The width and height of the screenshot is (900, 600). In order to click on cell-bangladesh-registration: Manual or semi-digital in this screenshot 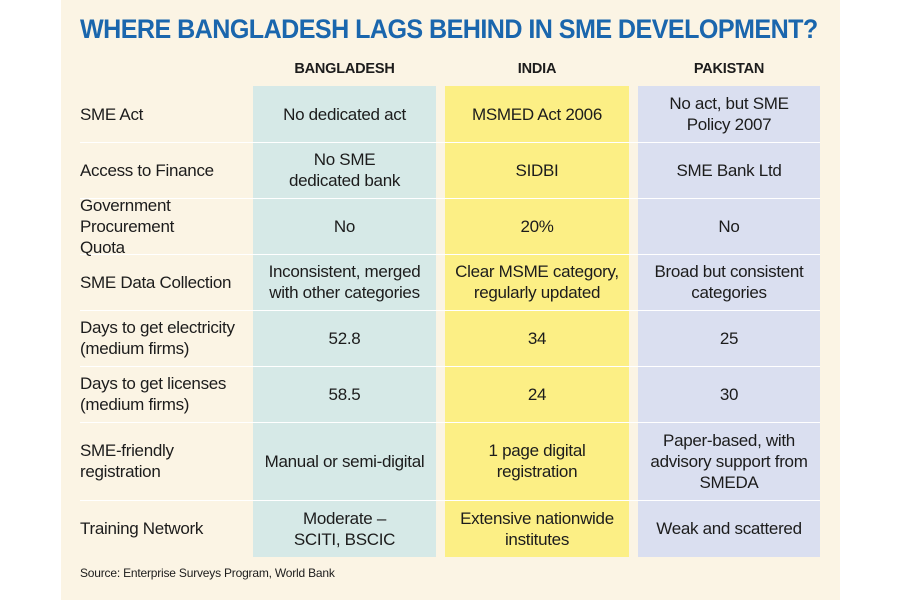, I will do `click(344, 461)`.